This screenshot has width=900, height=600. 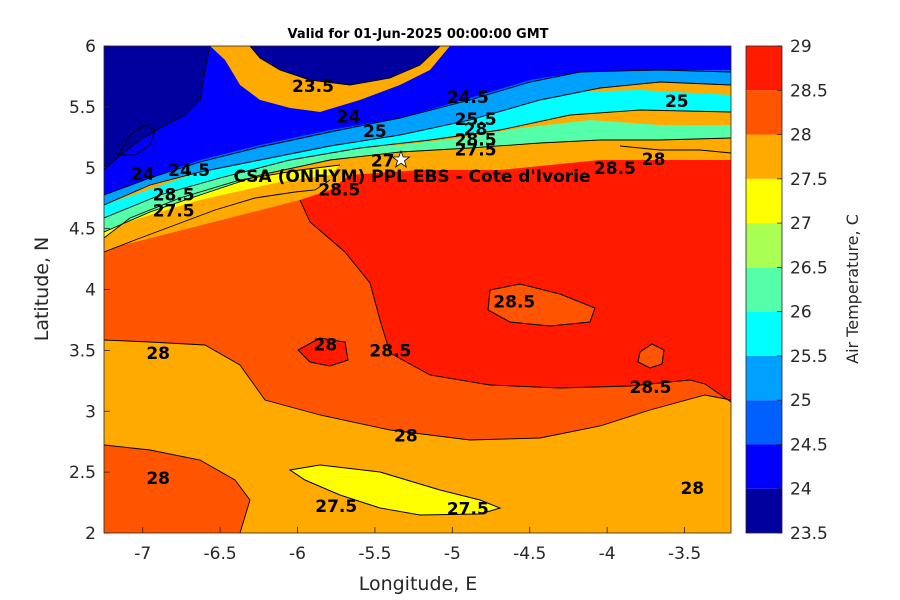 I want to click on colorbar: 23.5 24 24.5 25 25.5 26 26.5 27 27.5 28 28.5 29, so click(x=786, y=290).